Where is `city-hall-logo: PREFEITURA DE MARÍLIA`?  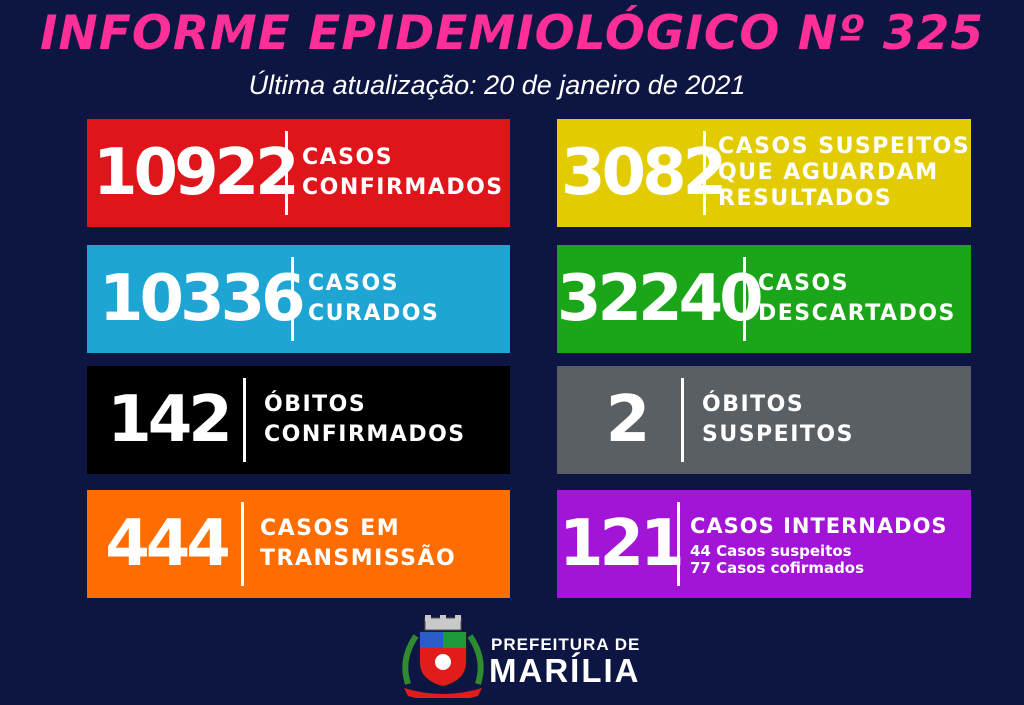
city-hall-logo: PREFEITURA DE MARÍLIA is located at coordinates (519, 656).